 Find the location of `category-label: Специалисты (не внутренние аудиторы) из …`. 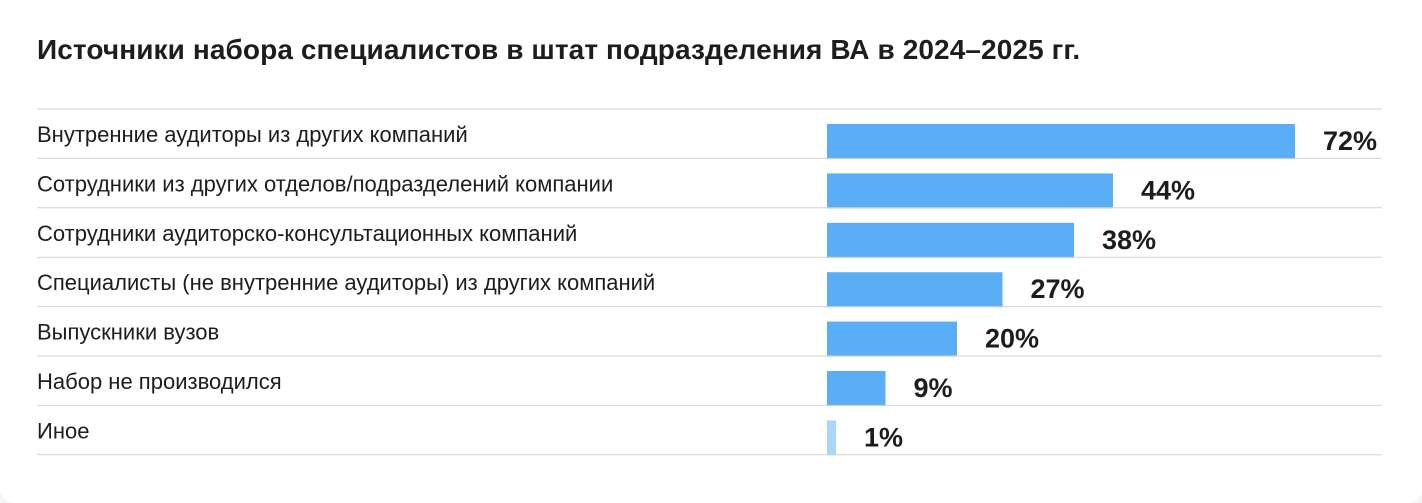

category-label: Специалисты (не внутренние аудиторы) из … is located at coordinates (346, 282).